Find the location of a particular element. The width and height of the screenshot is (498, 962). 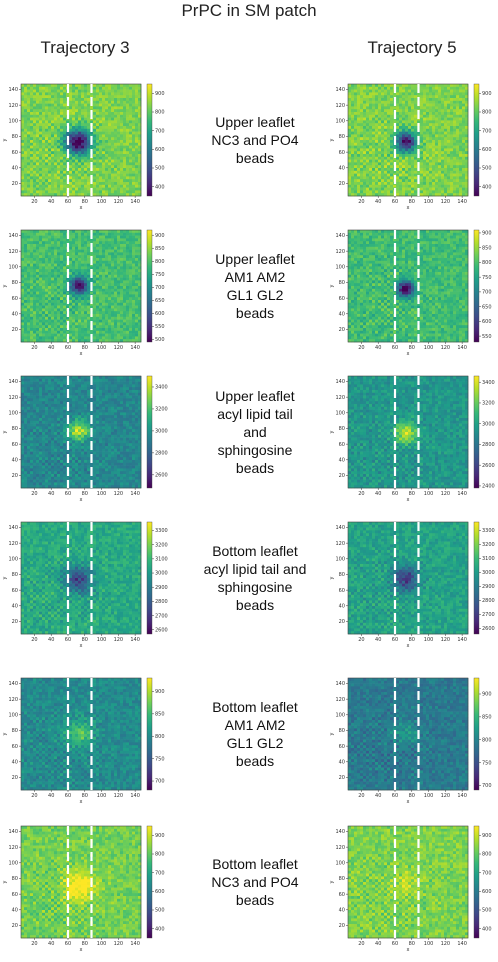

colorbar-tick-label: 400 is located at coordinates (487, 187).